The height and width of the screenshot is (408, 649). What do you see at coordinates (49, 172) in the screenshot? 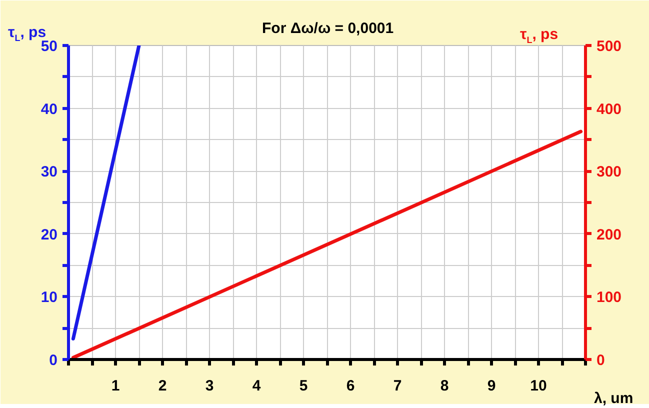
I see `y-tick-label: 30` at bounding box center [49, 172].